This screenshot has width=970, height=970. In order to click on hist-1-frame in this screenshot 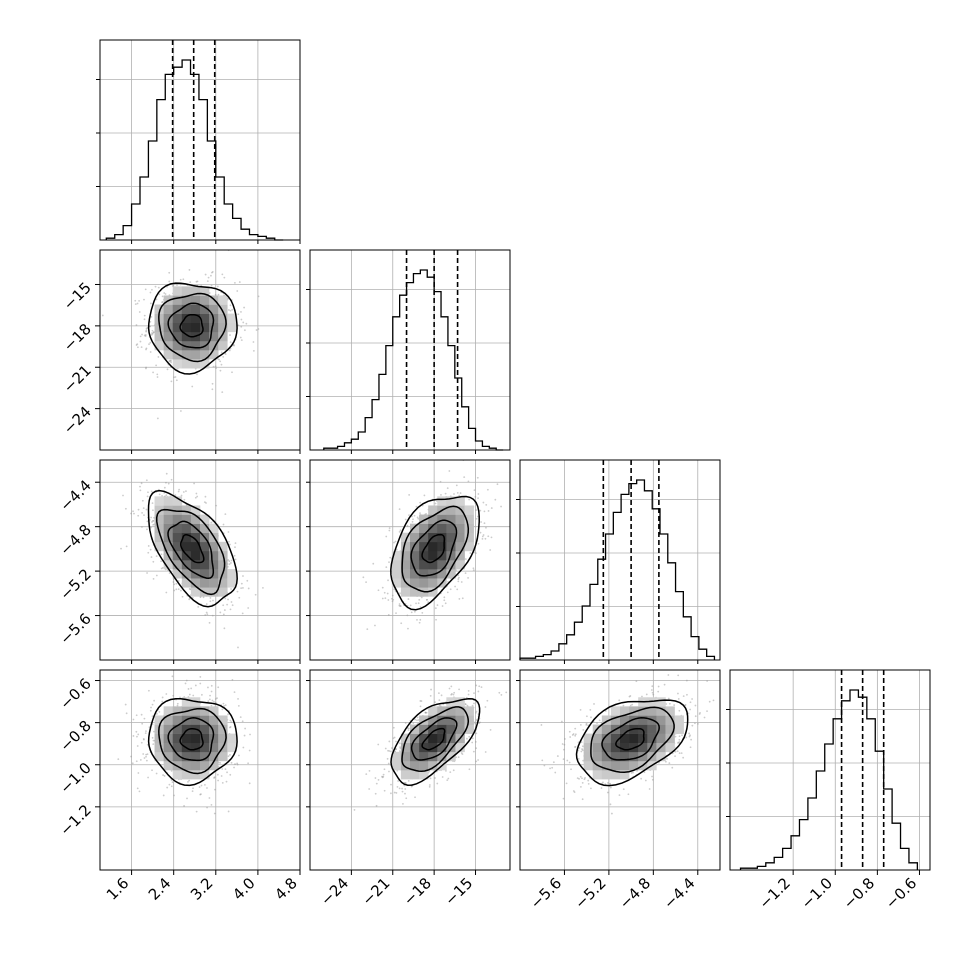, I will do `click(410, 350)`.